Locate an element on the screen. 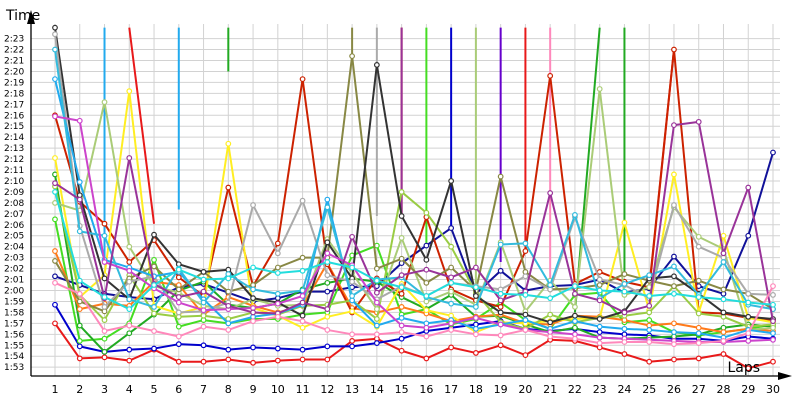 This screenshot has height=400, width=800. x-tick-label: 5 is located at coordinates (154, 389).